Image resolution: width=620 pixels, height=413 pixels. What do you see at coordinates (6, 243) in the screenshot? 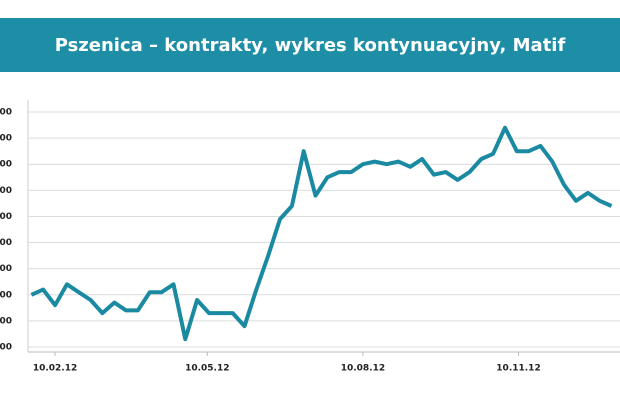
I see `y-tick-label: 230,00` at bounding box center [6, 243].